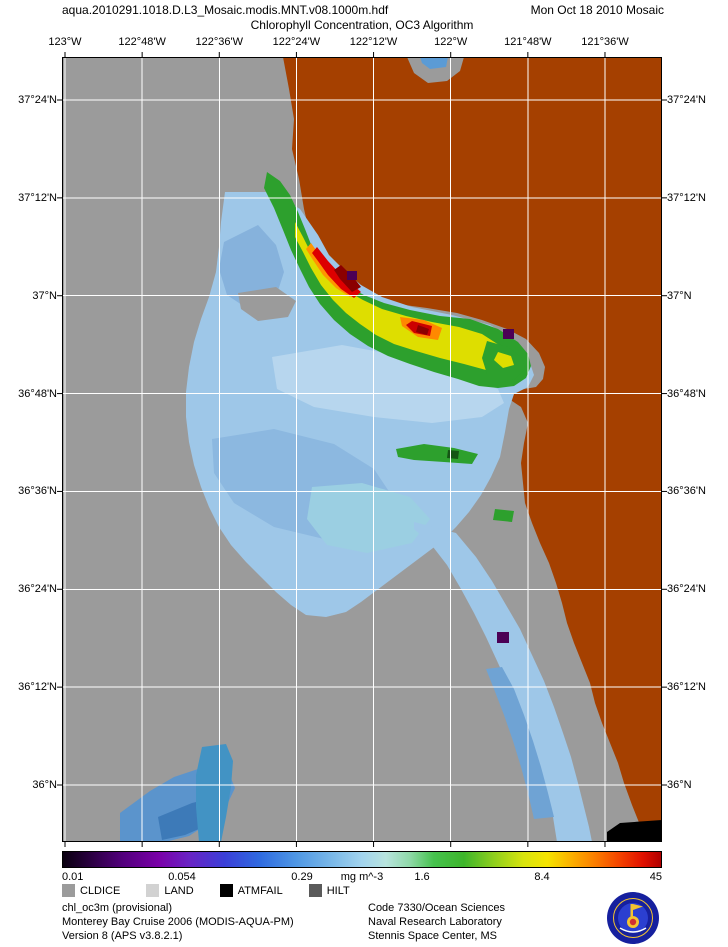 This screenshot has width=728, height=947. What do you see at coordinates (37, 197) in the screenshot?
I see `lat-tick-label-left: 37°12'N` at bounding box center [37, 197].